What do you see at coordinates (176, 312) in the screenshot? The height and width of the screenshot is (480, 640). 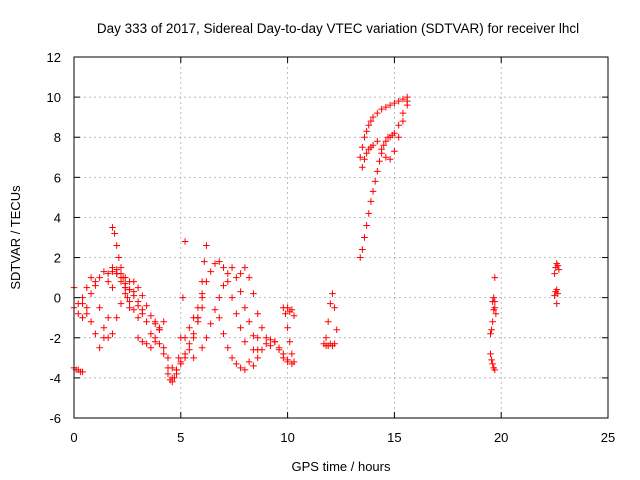 I see `series-arc-i` at bounding box center [176, 312].